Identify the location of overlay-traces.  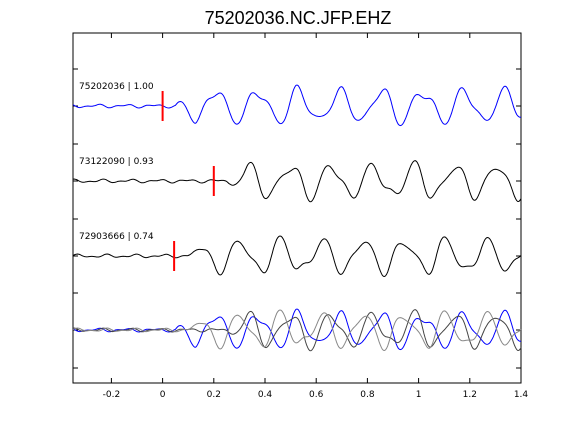
(297, 330).